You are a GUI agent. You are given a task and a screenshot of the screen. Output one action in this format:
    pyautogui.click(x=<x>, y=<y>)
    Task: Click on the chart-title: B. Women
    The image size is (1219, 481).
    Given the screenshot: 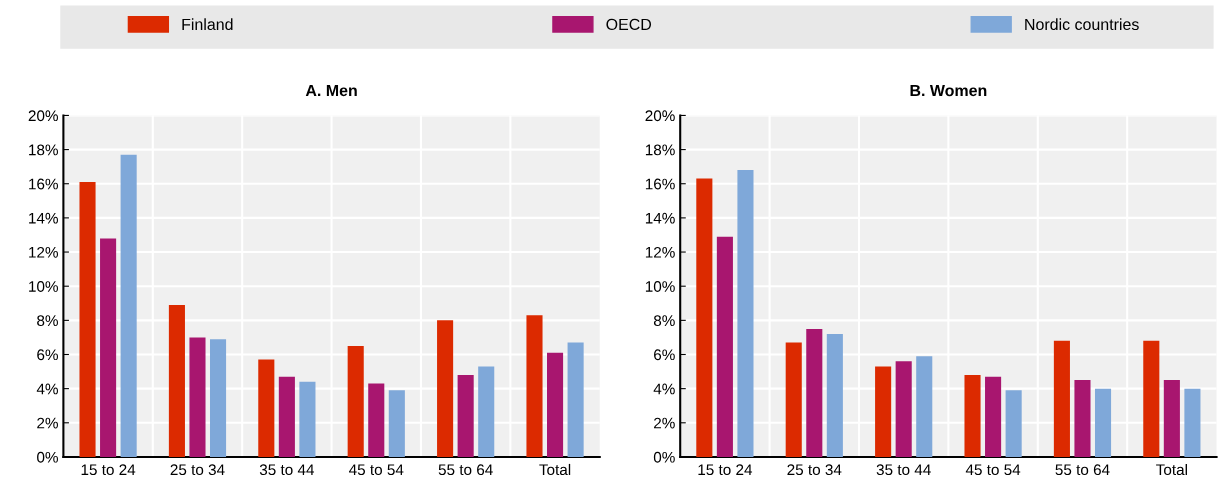 What is the action you would take?
    pyautogui.click(x=948, y=91)
    